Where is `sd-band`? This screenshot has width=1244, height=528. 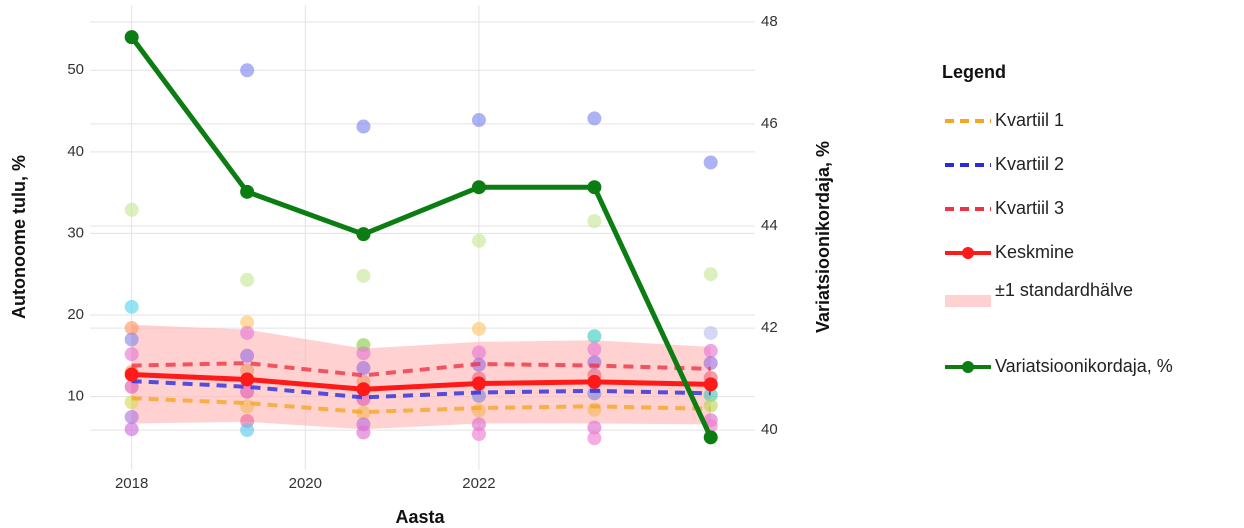 sd-band is located at coordinates (421, 377).